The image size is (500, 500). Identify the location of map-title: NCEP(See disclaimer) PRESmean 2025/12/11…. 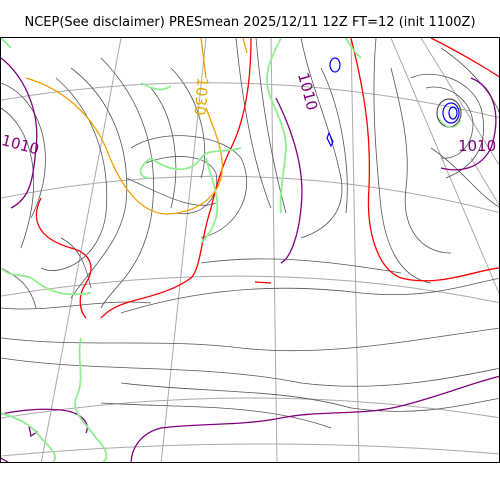
(250, 22).